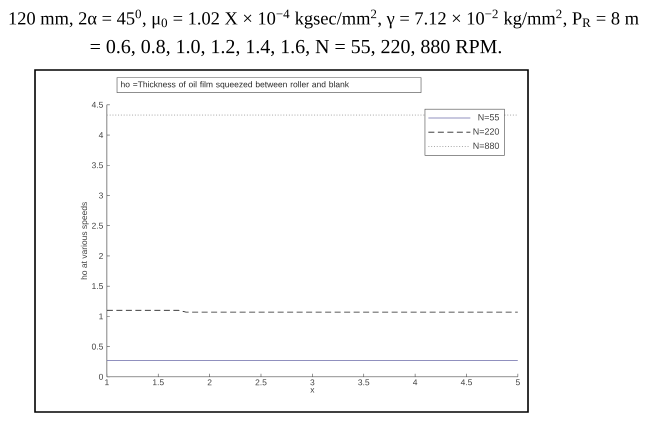  I want to click on chart-title: ho =Thickness of oil film squeezed between roller and blank, so click(235, 85).